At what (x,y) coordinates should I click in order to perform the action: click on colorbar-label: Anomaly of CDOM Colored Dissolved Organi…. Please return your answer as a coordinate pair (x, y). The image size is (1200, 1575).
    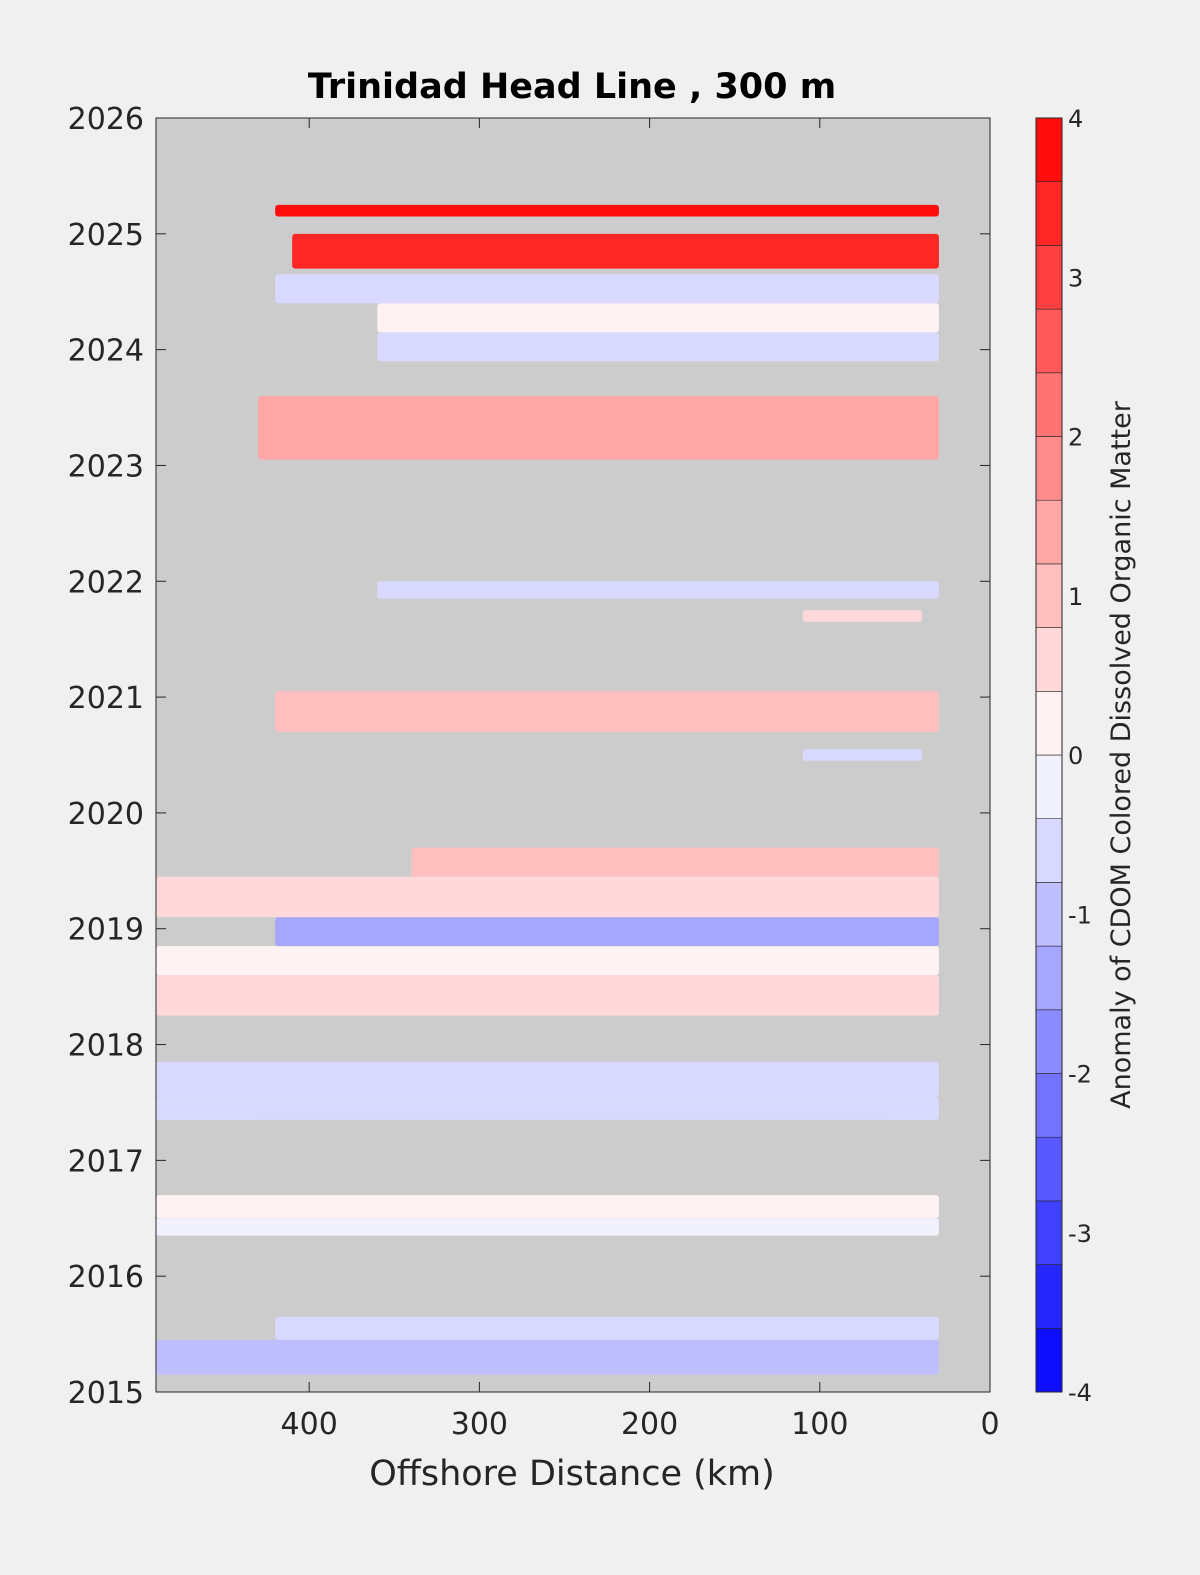
    Looking at the image, I should click on (1121, 754).